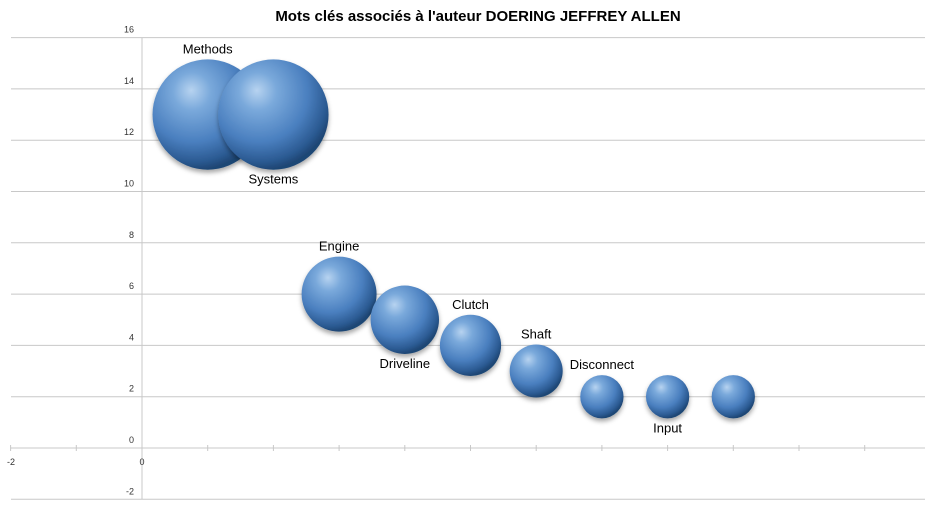 Image resolution: width=927 pixels, height=505 pixels. What do you see at coordinates (273, 114) in the screenshot?
I see `bubble-systems` at bounding box center [273, 114].